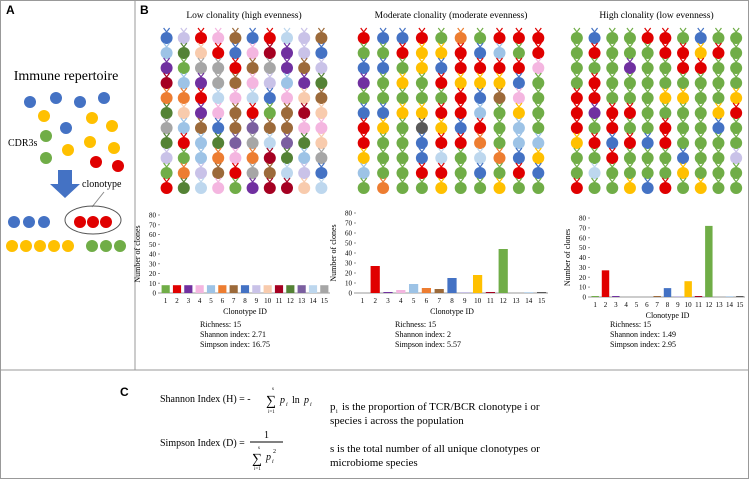  What do you see at coordinates (202, 443) in the screenshot?
I see `formula-lhs: Simpson Index (D) =` at bounding box center [202, 443].